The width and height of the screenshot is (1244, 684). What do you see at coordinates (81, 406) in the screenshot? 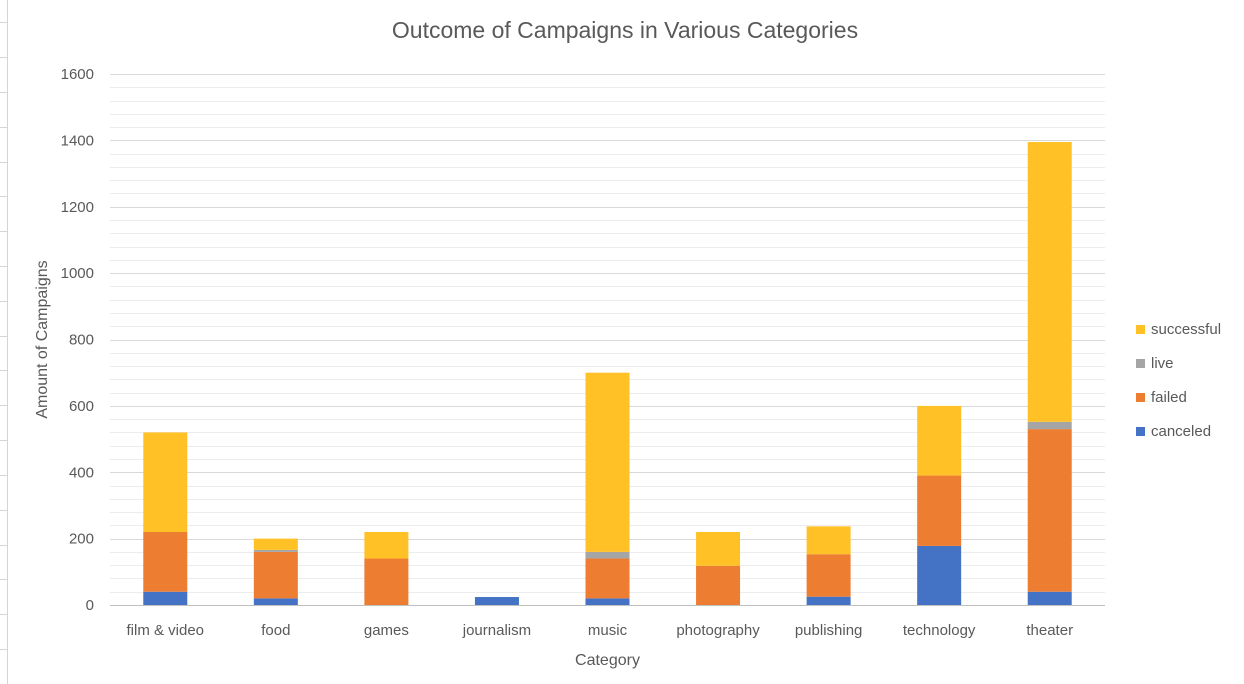
I see `y-tick-label: 600` at bounding box center [81, 406].